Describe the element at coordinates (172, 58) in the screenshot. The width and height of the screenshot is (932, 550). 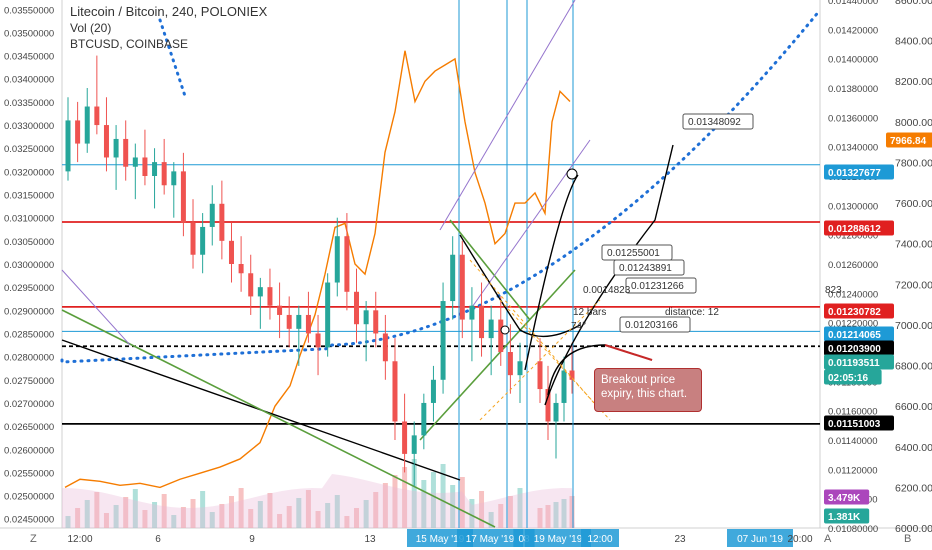
I see `dotted-segment` at that location.